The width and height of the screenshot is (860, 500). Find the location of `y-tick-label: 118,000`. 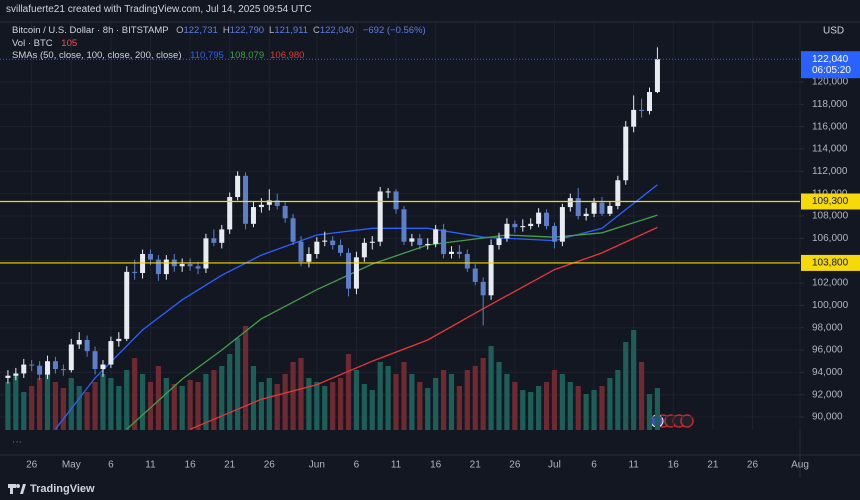

y-tick-label: 118,000 is located at coordinates (830, 104).